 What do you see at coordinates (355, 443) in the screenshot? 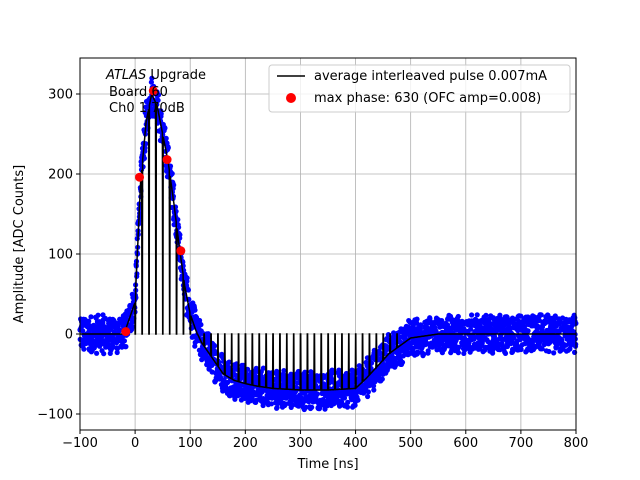
I see `x-tick-label: 400` at bounding box center [355, 443].